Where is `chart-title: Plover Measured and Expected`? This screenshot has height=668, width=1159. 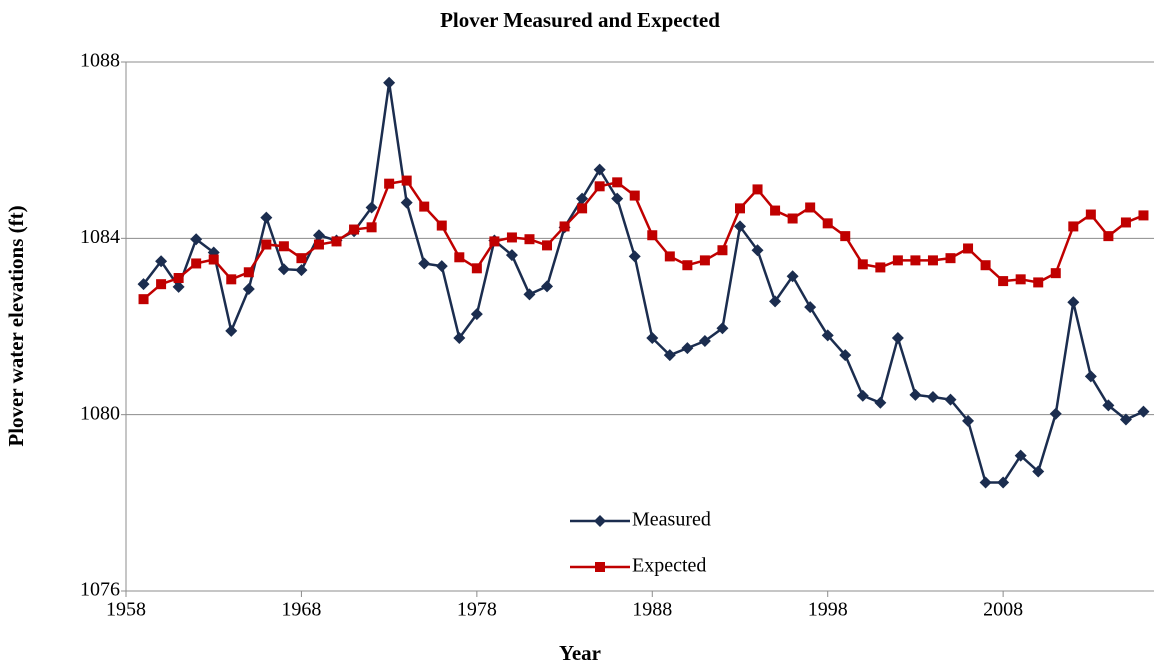 chart-title: Plover Measured and Expected is located at coordinates (580, 20).